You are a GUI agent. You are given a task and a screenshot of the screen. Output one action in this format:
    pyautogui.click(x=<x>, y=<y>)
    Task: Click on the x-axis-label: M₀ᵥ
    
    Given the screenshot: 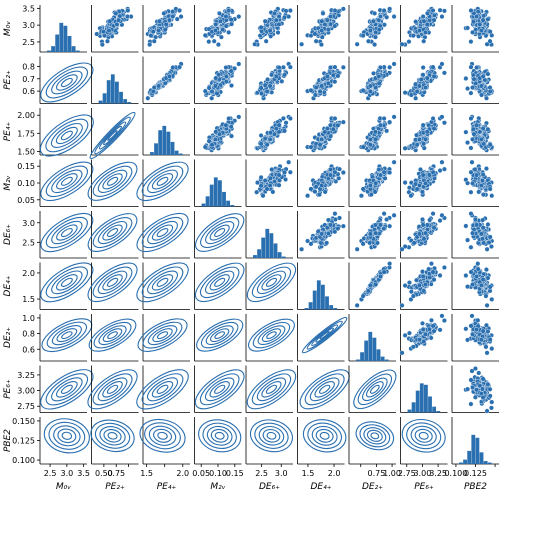 What is the action you would take?
    pyautogui.click(x=63, y=487)
    